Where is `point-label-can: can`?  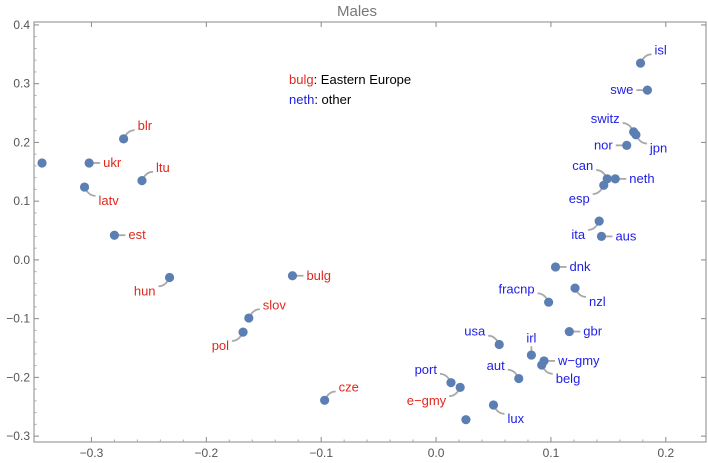
point-label-can: can is located at coordinates (582, 165).